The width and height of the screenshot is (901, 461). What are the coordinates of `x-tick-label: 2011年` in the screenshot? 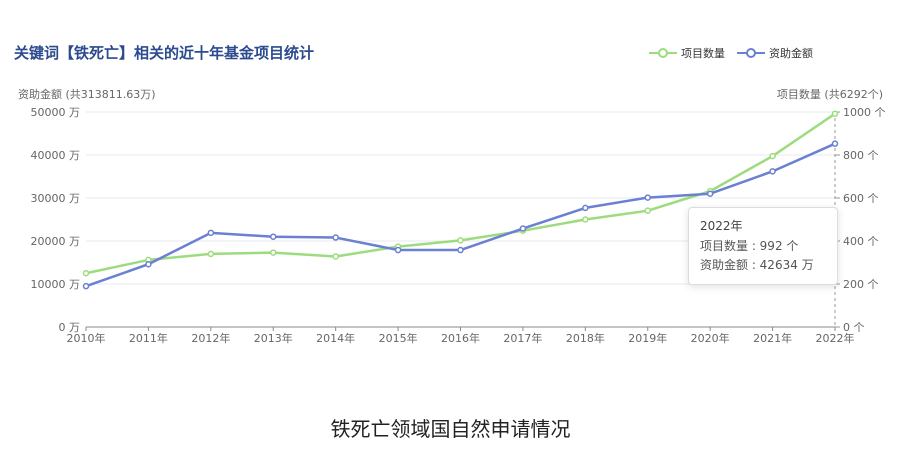 It's located at (148, 338).